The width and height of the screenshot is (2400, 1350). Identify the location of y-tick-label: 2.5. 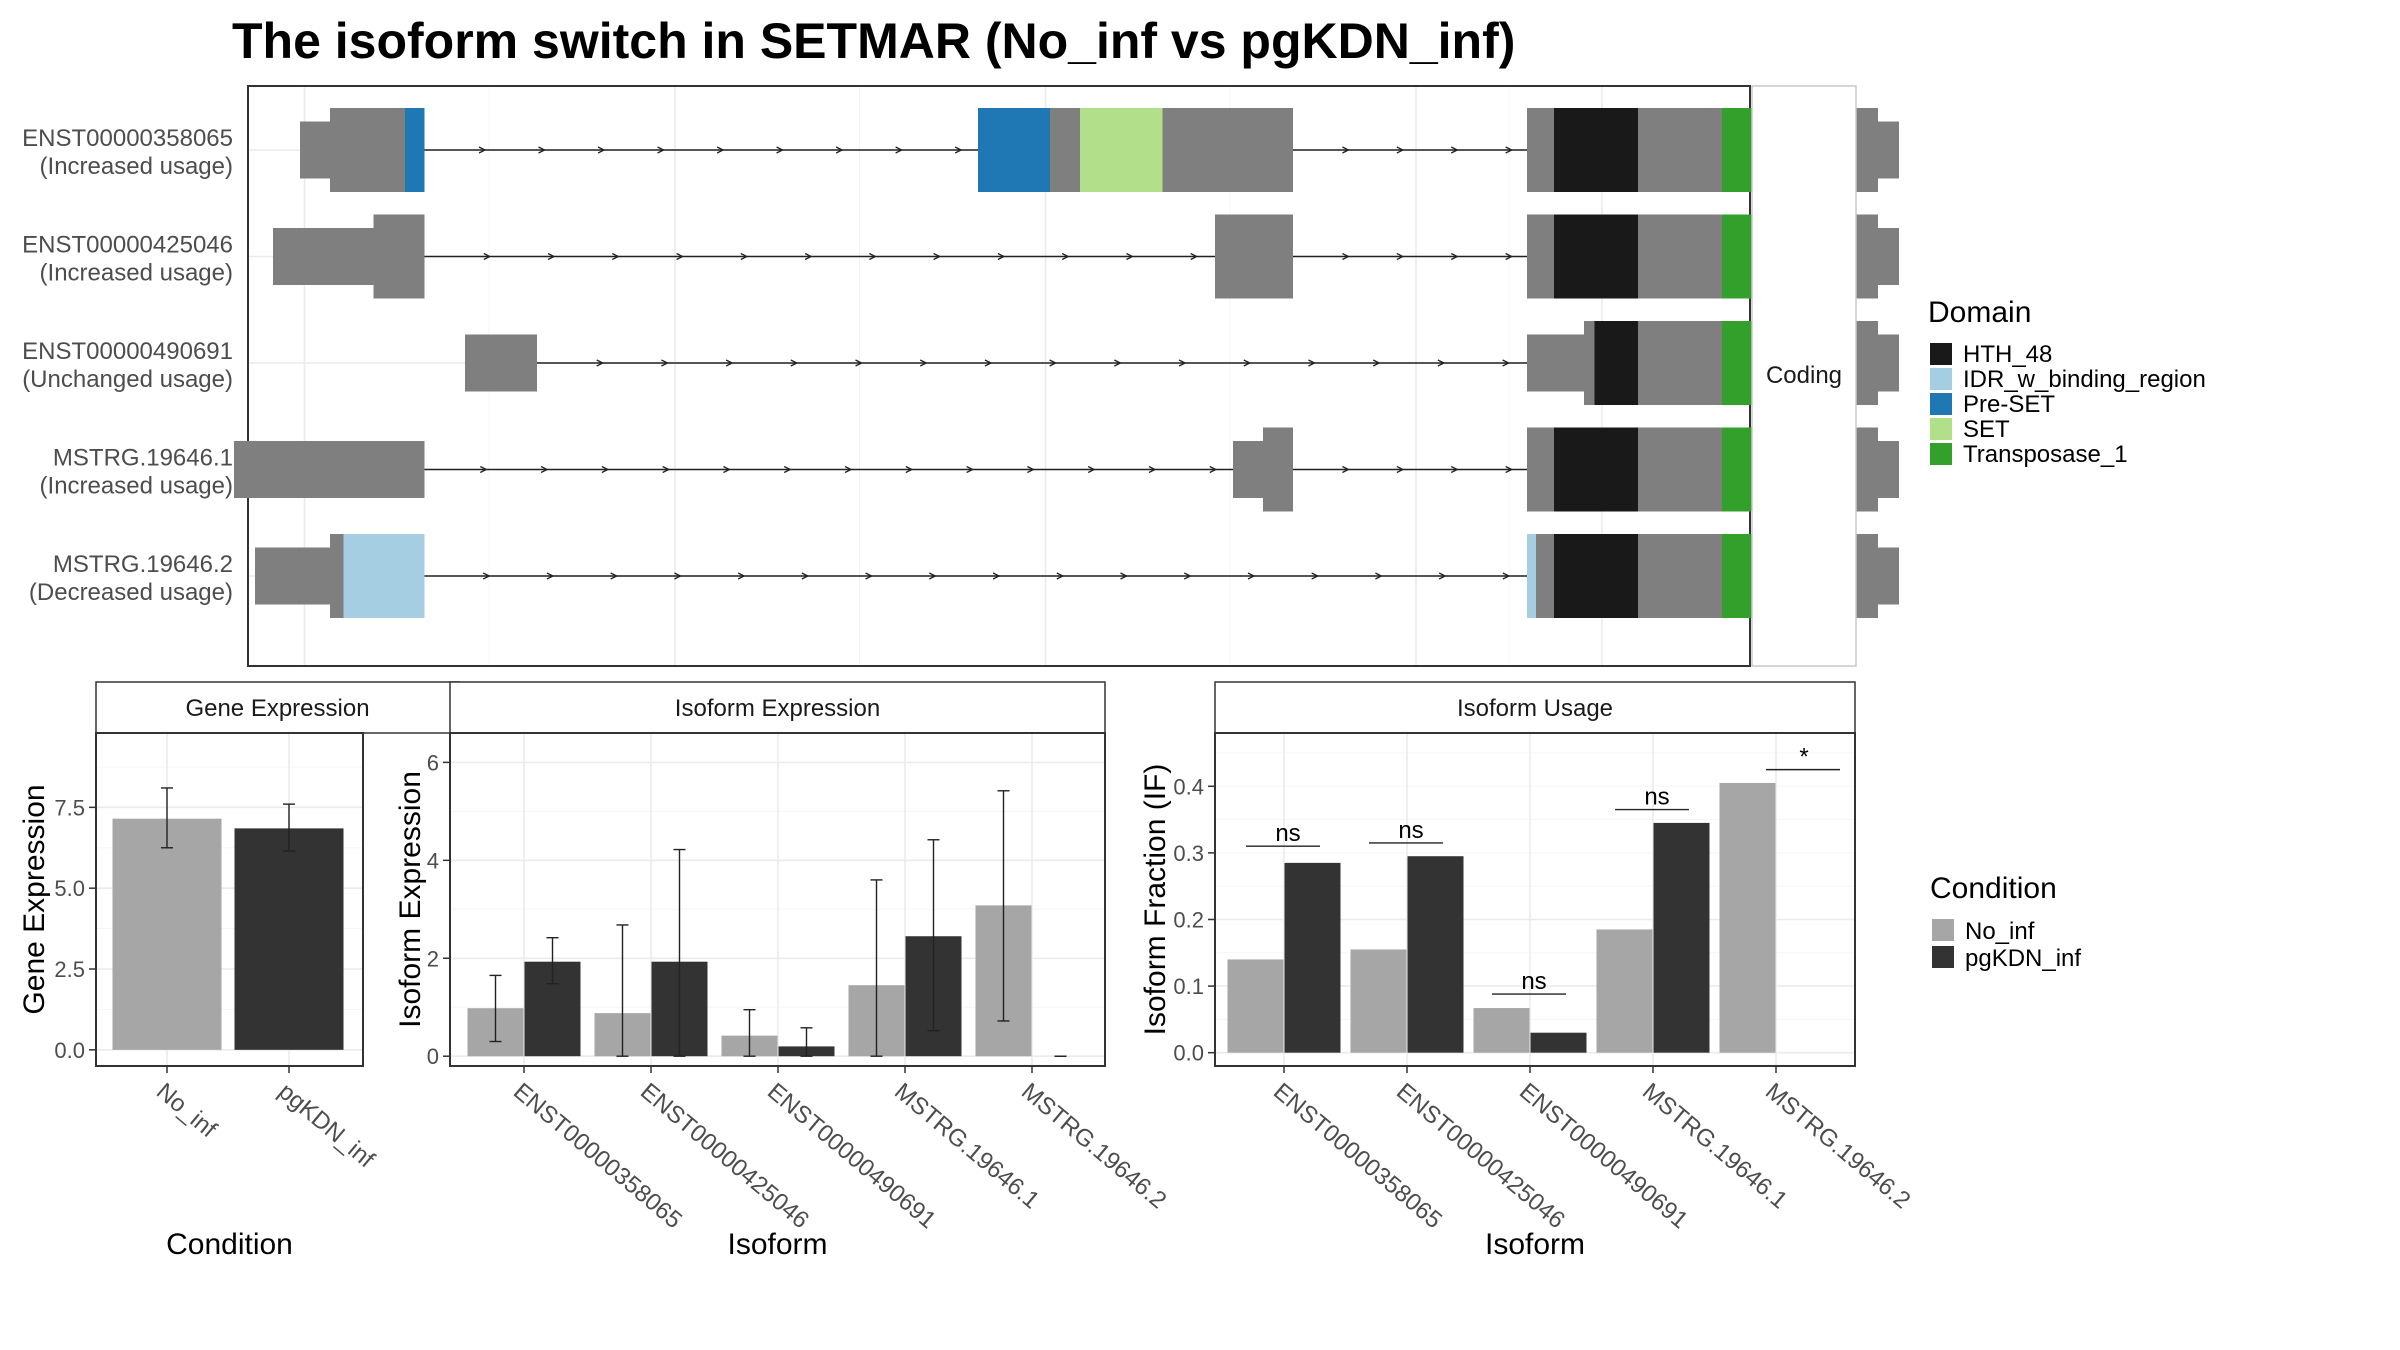
(69, 969).